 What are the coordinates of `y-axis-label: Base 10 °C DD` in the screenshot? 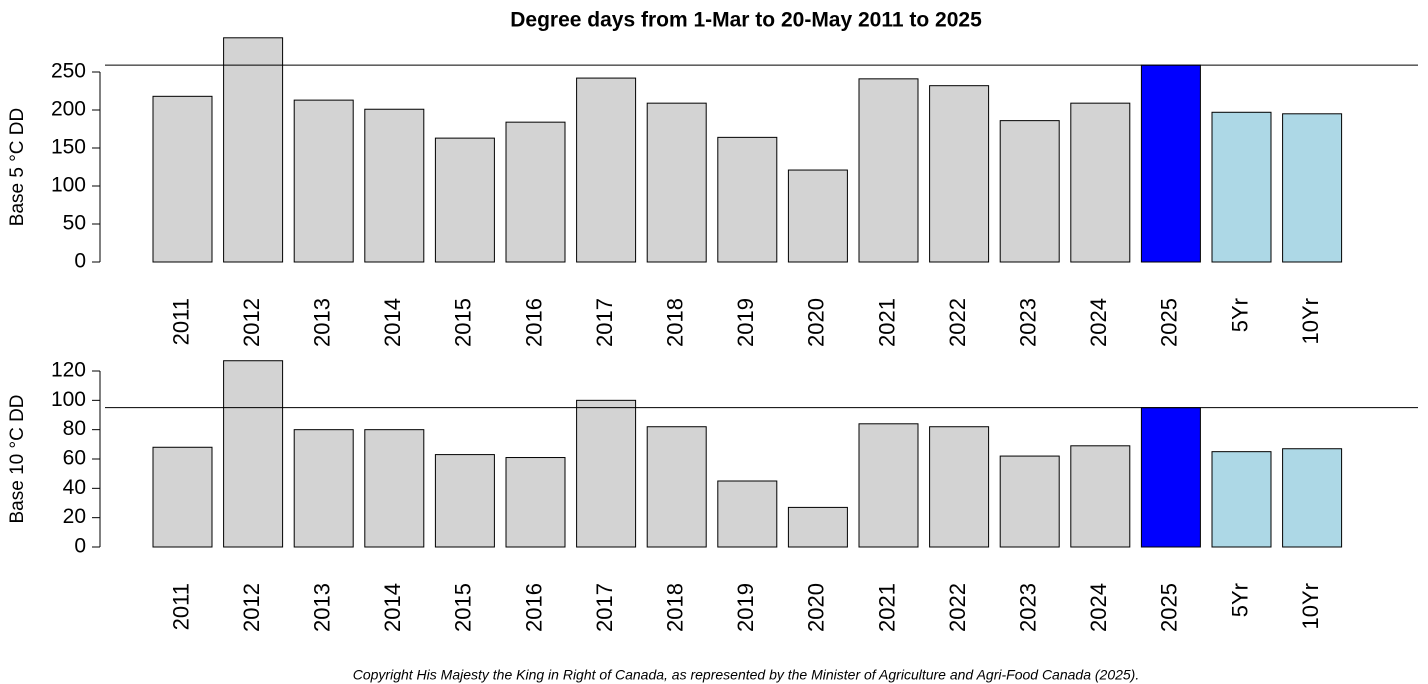 It's located at (17, 458).